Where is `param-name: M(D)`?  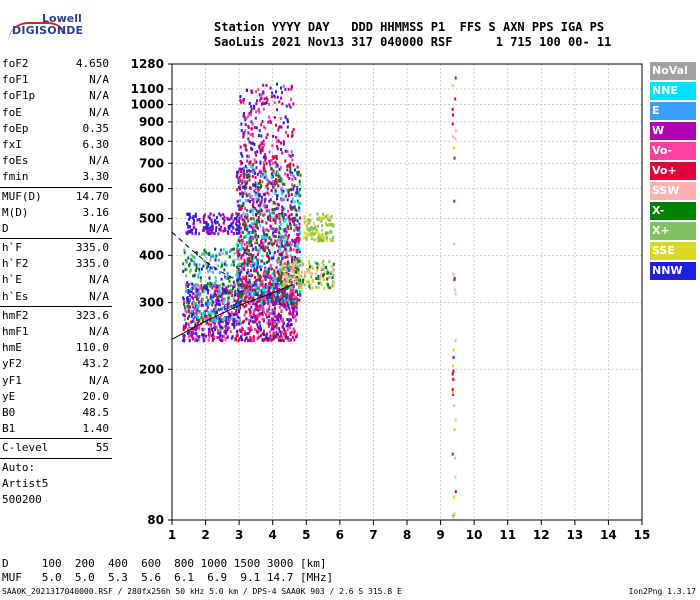 param-name: M(D) is located at coordinates (15, 212).